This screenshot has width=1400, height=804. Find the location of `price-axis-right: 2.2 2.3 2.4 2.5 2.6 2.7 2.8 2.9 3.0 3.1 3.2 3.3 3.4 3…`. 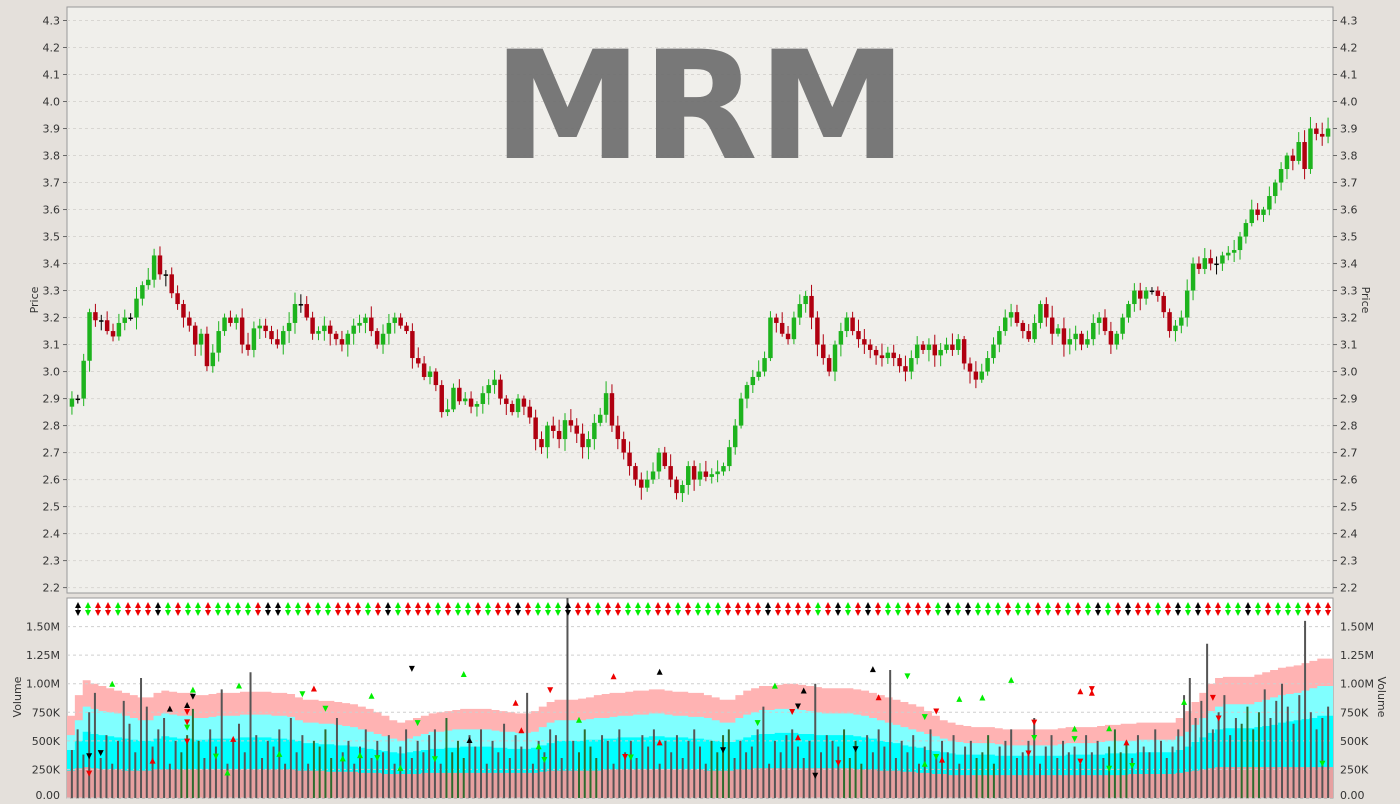

price-axis-right: 2.2 2.3 2.4 2.5 2.6 2.7 2.8 2.9 3.0 3.1 3.2 3.3 3.4 3… is located at coordinates (1345, 305).